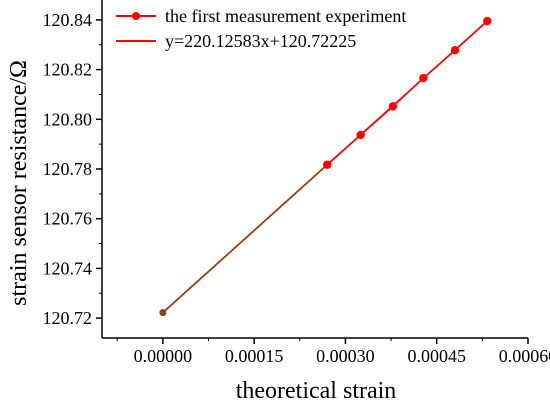 This screenshot has height=406, width=550. I want to click on y-tick-label: 120.84, so click(68, 20).